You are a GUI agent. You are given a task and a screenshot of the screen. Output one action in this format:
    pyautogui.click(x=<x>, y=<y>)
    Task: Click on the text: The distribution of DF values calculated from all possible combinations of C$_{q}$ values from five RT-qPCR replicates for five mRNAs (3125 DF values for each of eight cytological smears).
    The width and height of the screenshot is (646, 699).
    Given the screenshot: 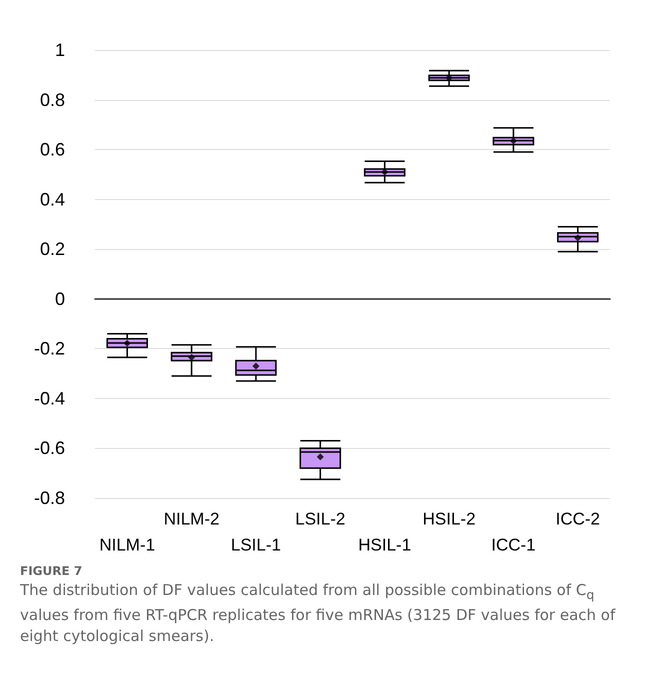 What is the action you would take?
    pyautogui.click(x=318, y=613)
    